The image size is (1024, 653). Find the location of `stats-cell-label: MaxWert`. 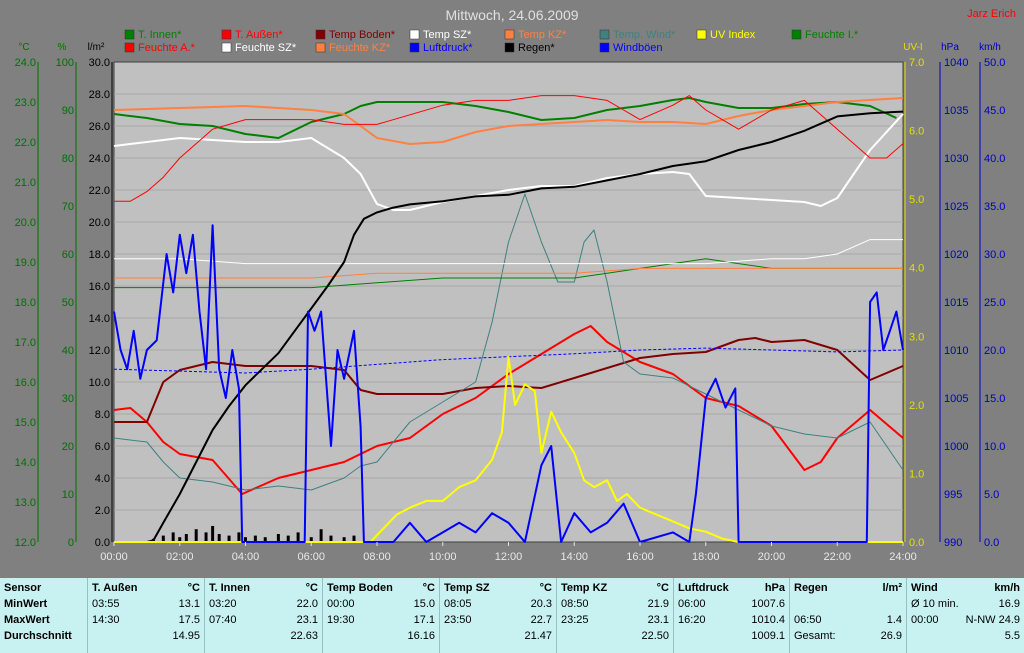

stats-cell-label: MaxWert is located at coordinates (27, 620).